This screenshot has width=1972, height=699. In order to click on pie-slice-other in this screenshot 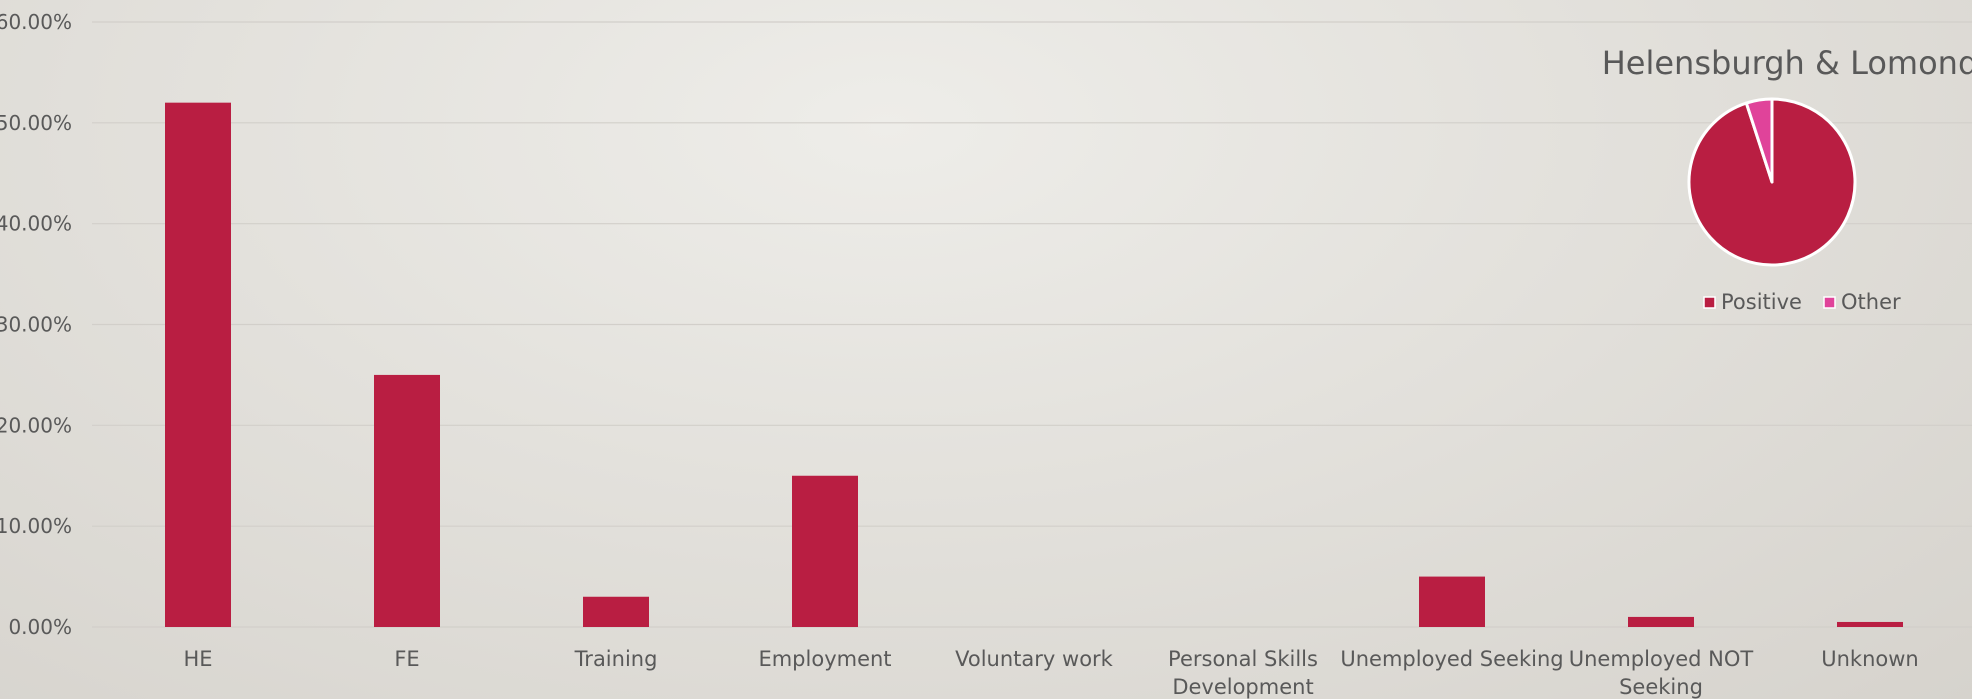, I will do `click(1759, 140)`.